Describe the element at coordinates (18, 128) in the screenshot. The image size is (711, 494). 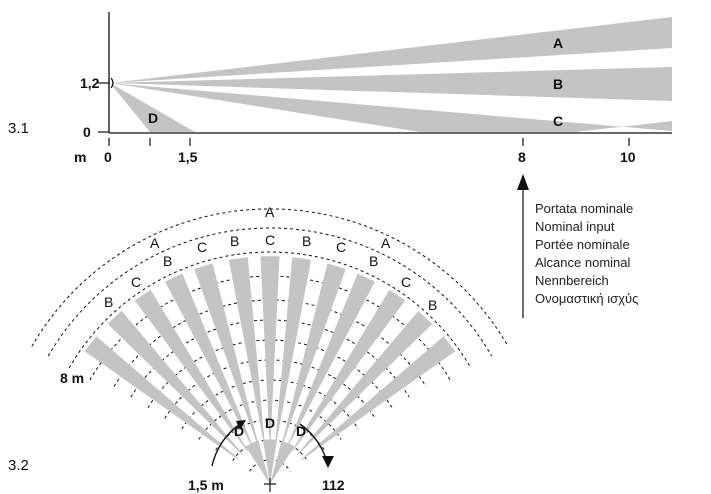
I see `figure-label-3-1: 3.1` at that location.